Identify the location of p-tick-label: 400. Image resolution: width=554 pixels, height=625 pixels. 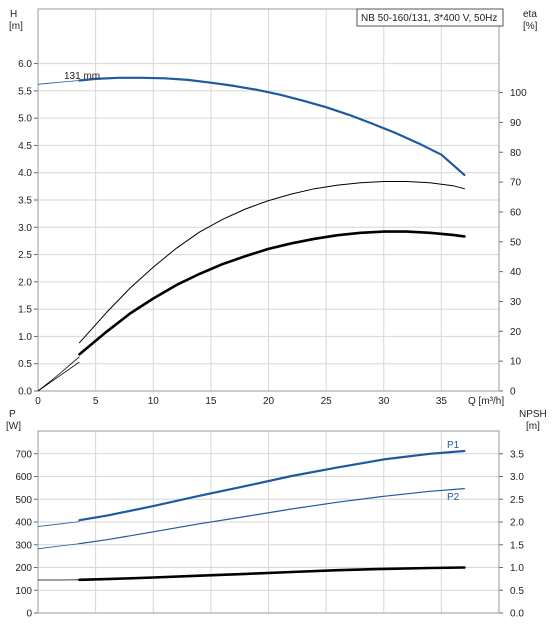
(23, 523).